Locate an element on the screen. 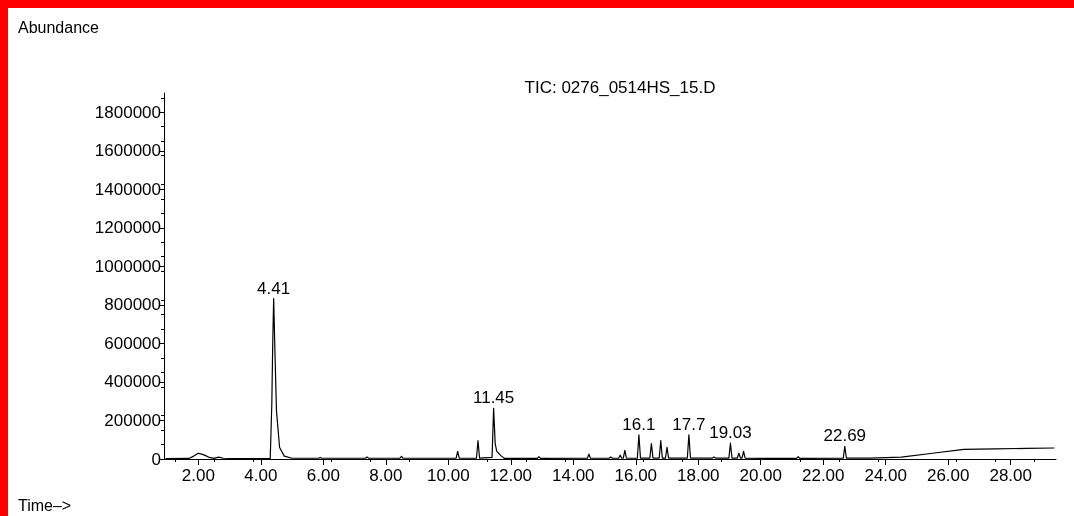  y-tick-label: 1000000 is located at coordinates (127, 266).